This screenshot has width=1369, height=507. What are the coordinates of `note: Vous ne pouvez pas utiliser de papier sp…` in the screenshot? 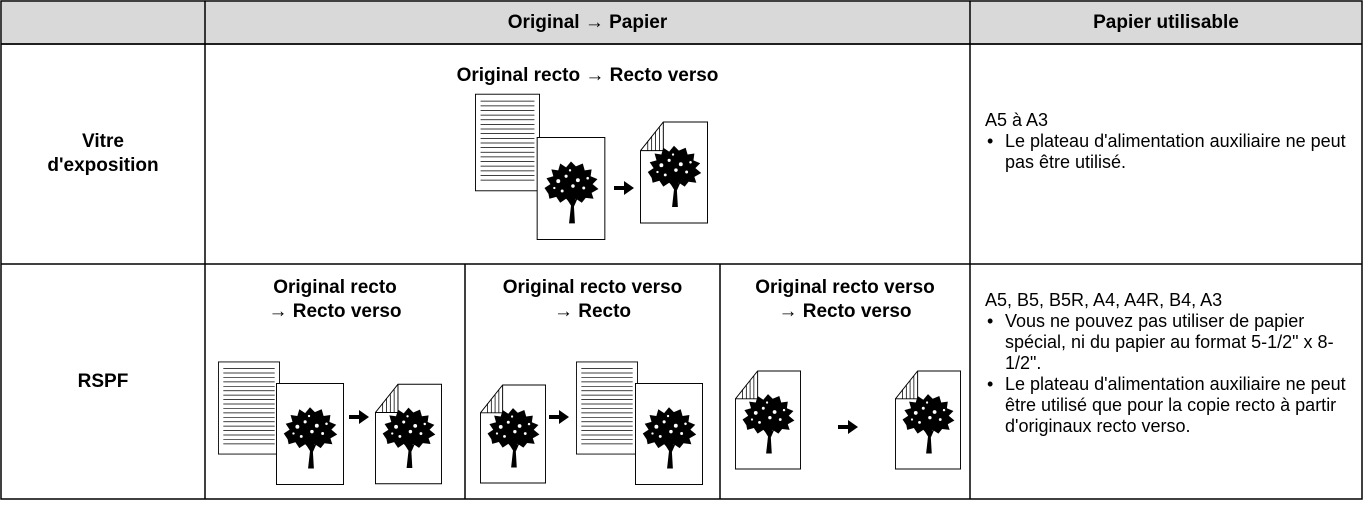 It's located at (1168, 342).